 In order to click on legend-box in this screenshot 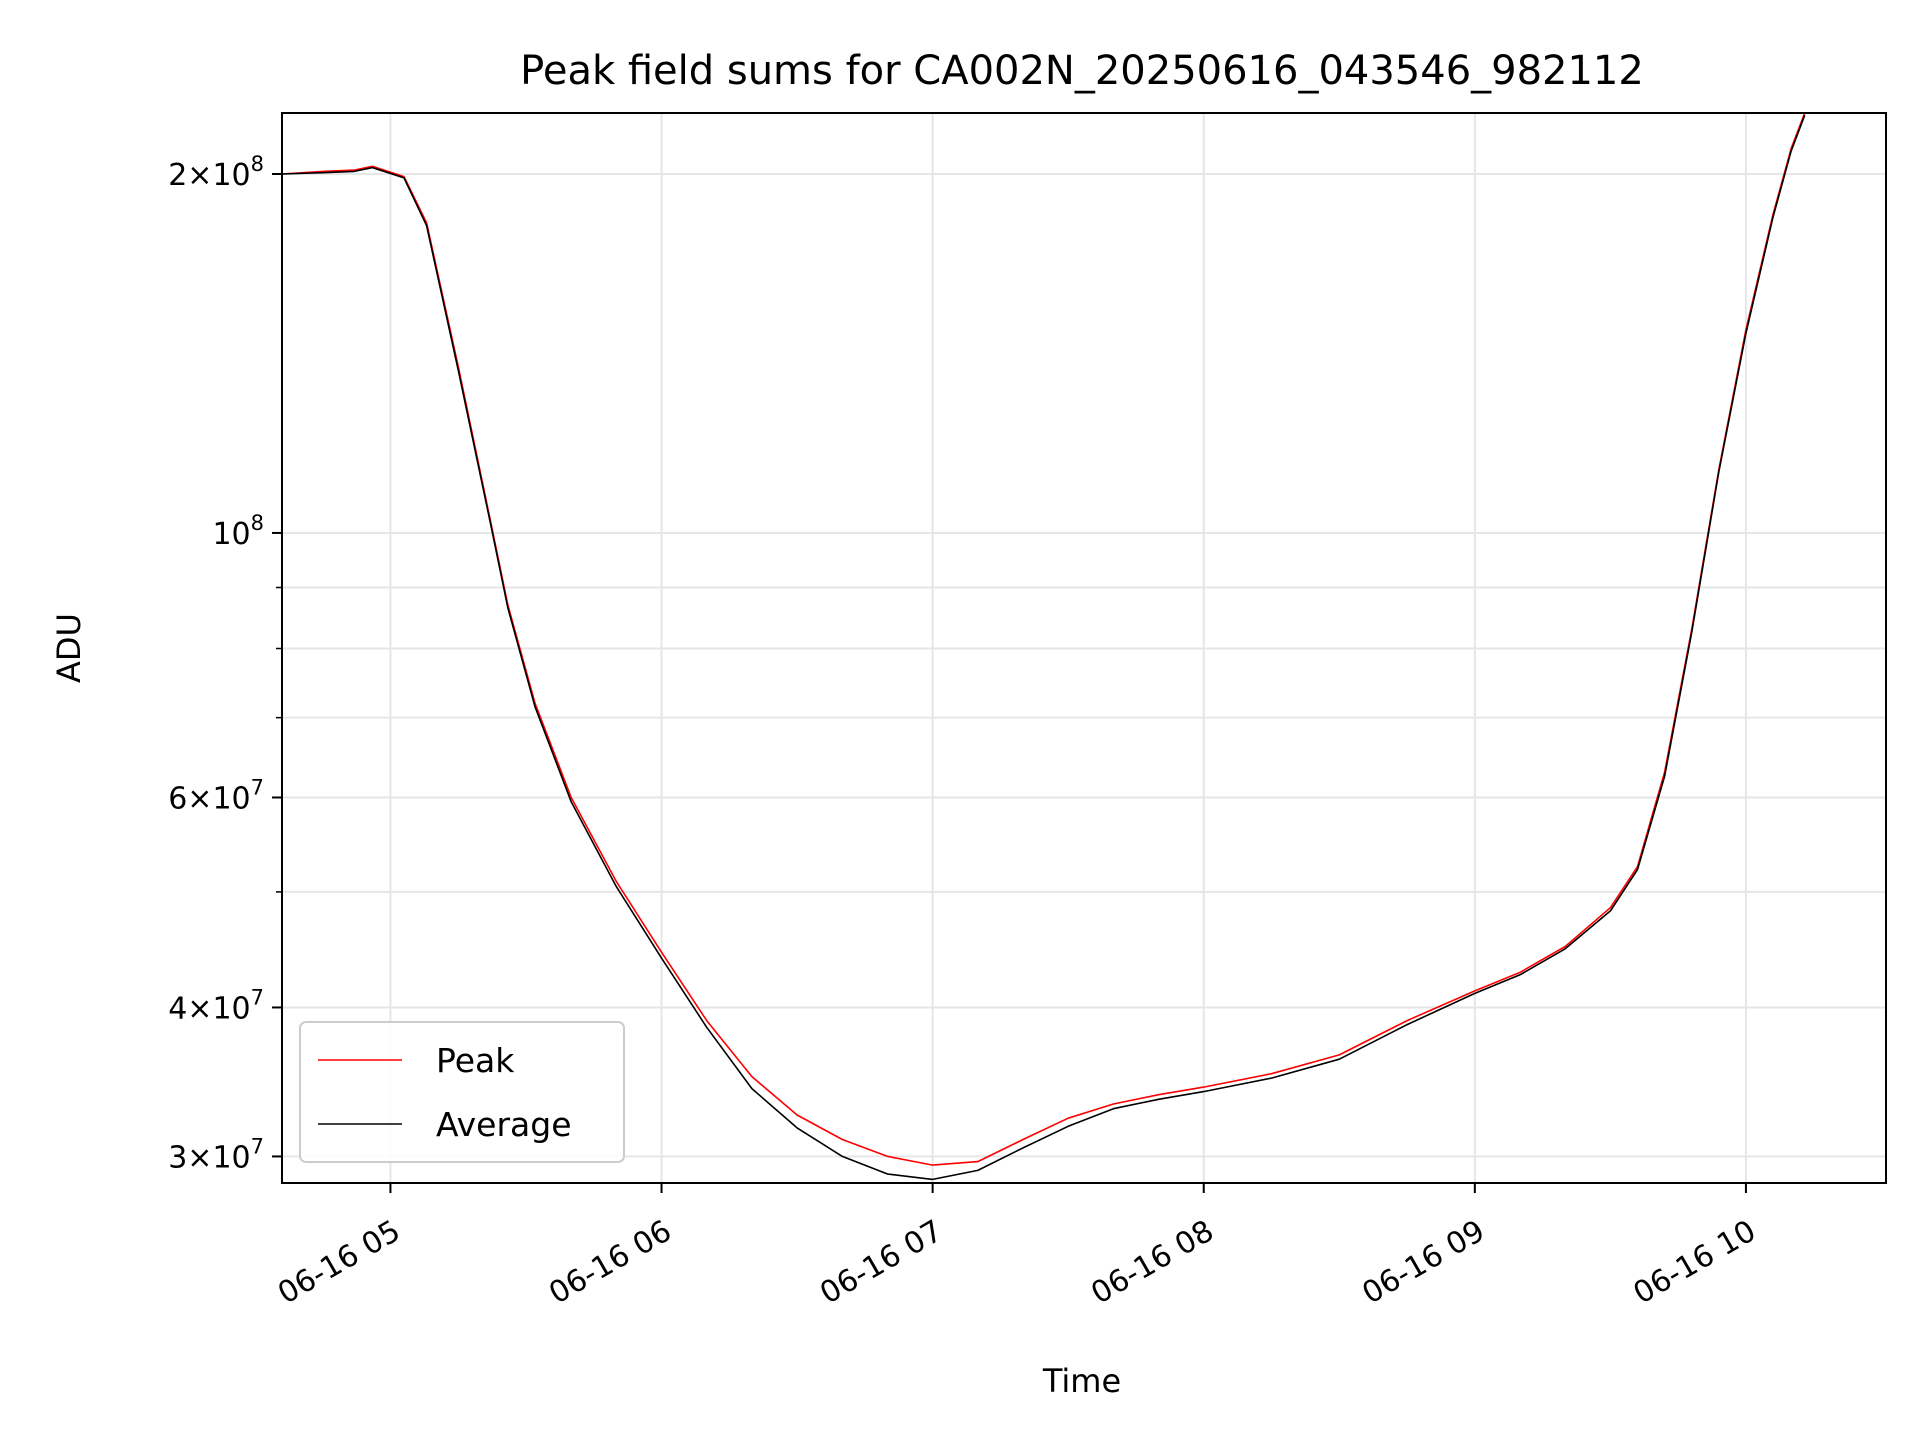, I will do `click(462, 1092)`.